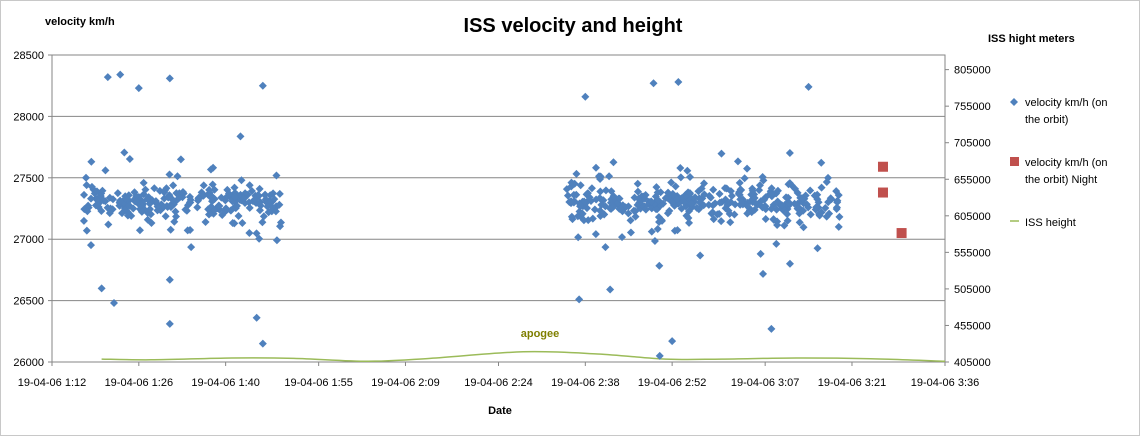  Describe the element at coordinates (28, 117) in the screenshot. I see `y-left-tick-label: 28000` at that location.